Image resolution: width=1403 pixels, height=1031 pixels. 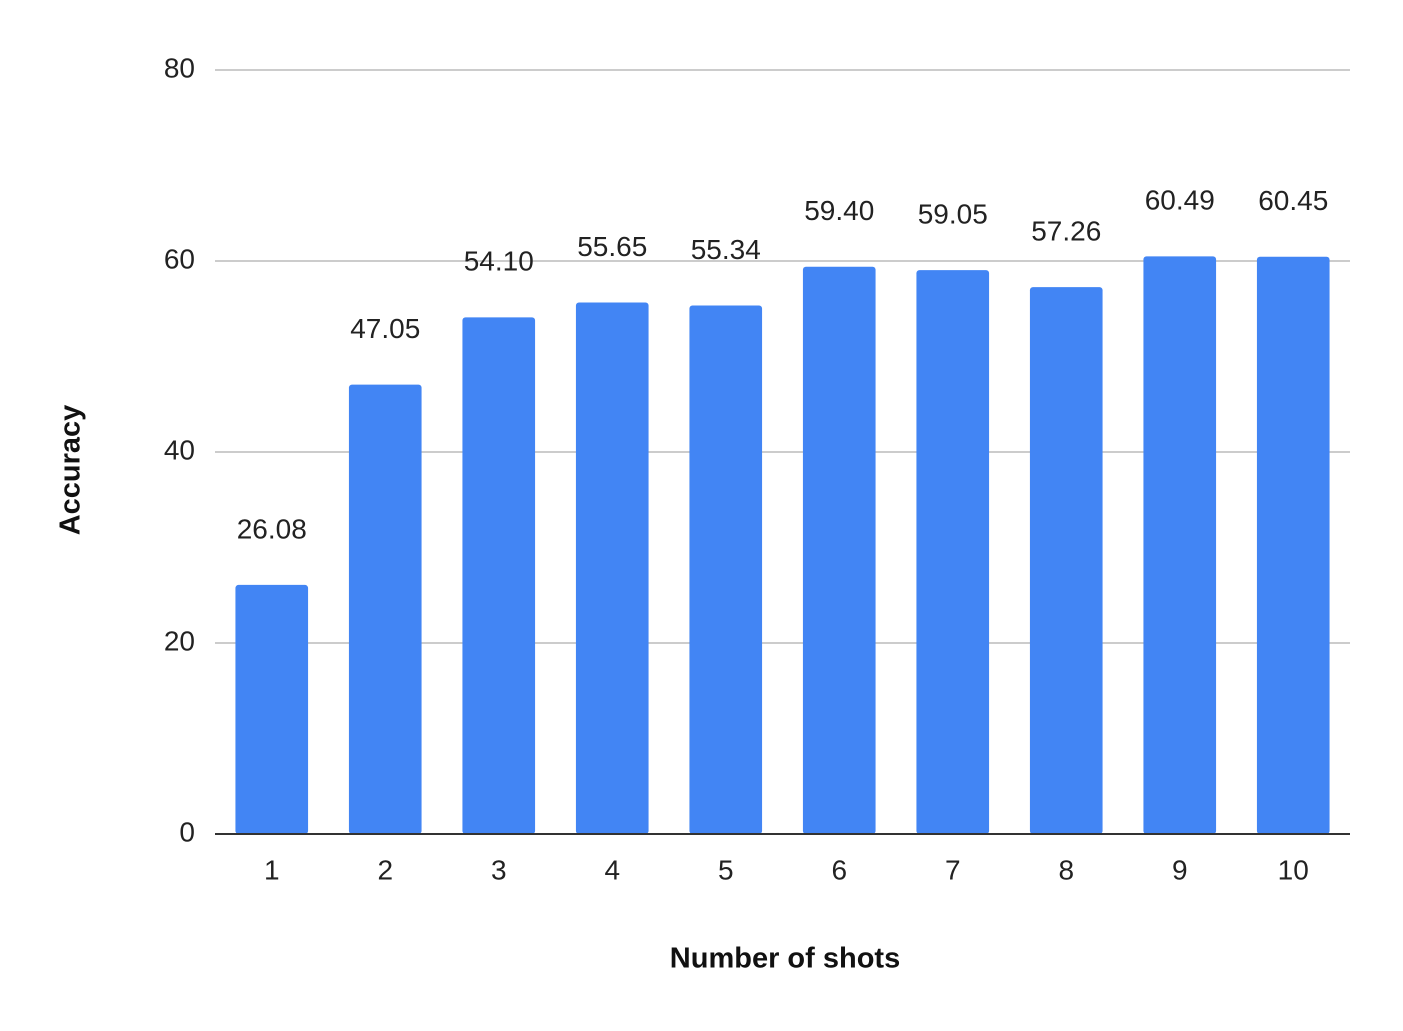 I want to click on x-tick-label: 7, so click(x=953, y=869).